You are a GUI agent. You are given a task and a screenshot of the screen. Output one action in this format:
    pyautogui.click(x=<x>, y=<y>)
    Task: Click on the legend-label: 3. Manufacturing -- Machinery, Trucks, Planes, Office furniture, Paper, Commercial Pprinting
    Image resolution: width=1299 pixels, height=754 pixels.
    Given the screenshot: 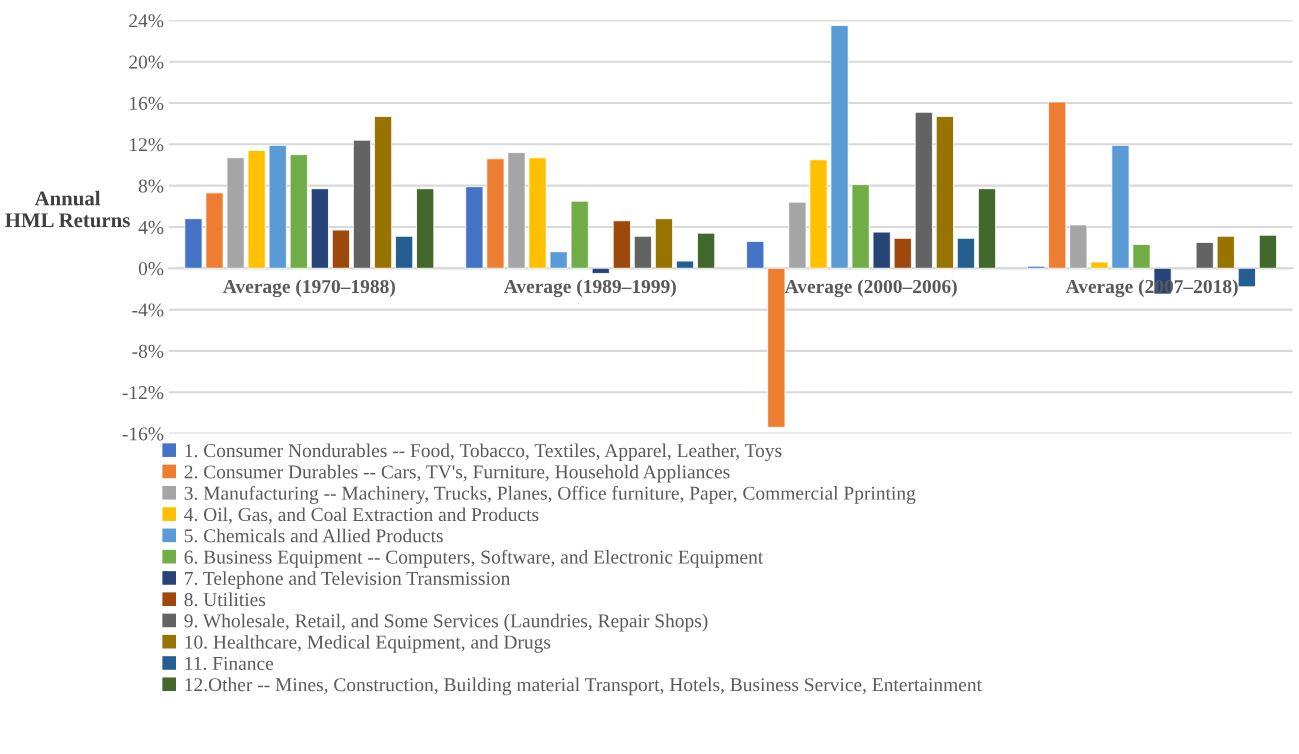 What is the action you would take?
    pyautogui.click(x=550, y=494)
    